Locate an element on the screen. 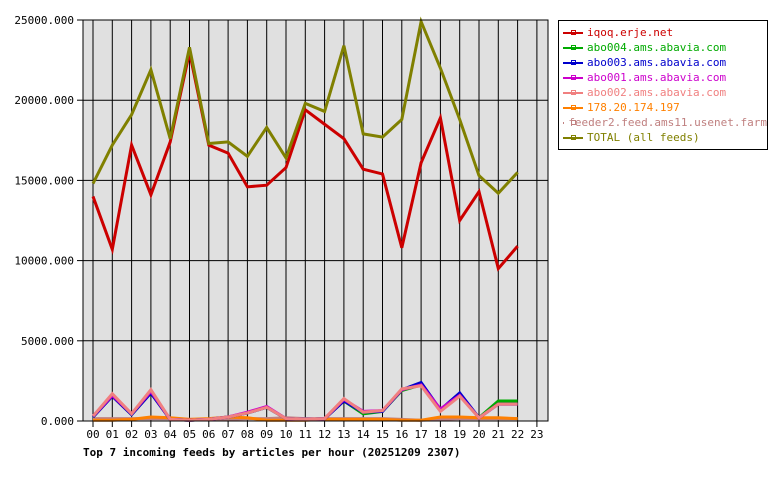  x-tick-label: 09 is located at coordinates (266, 434).